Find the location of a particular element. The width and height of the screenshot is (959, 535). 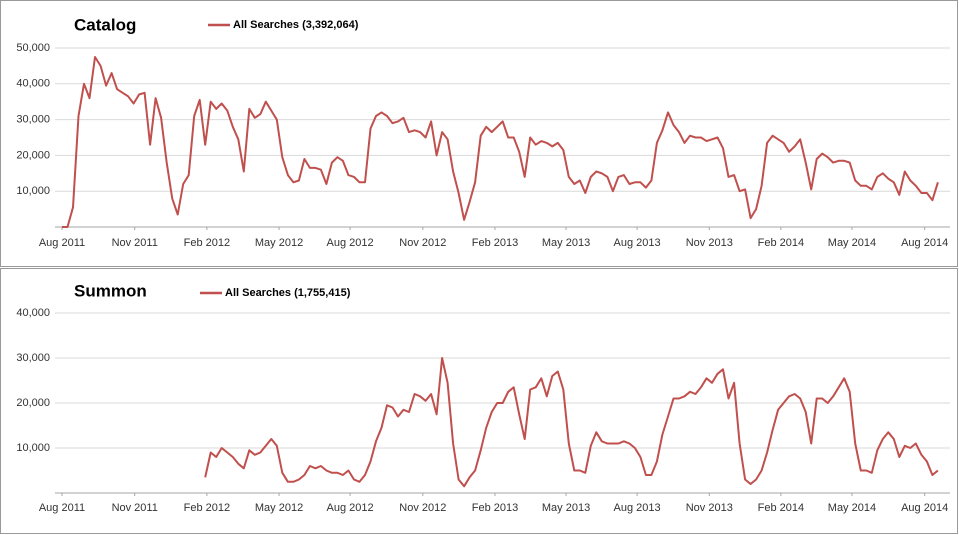

legend-label: All Searches (3,392,064) is located at coordinates (296, 25).